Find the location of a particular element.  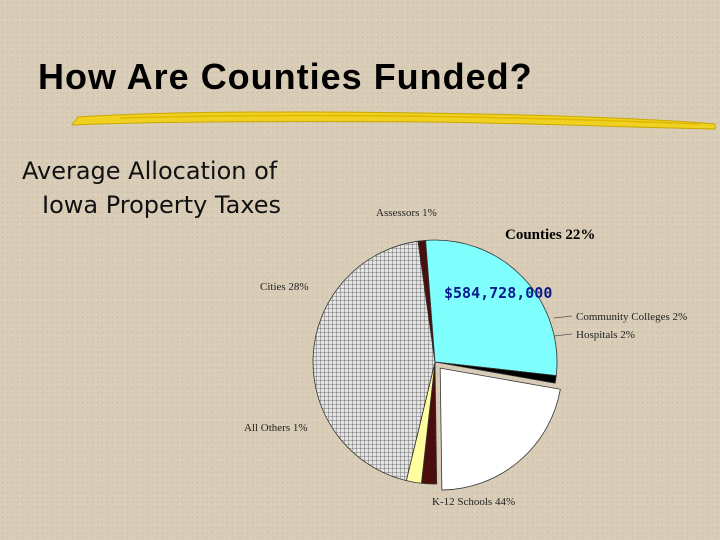

slice-label-hospitals: Hospitals 2% is located at coordinates (605, 335).